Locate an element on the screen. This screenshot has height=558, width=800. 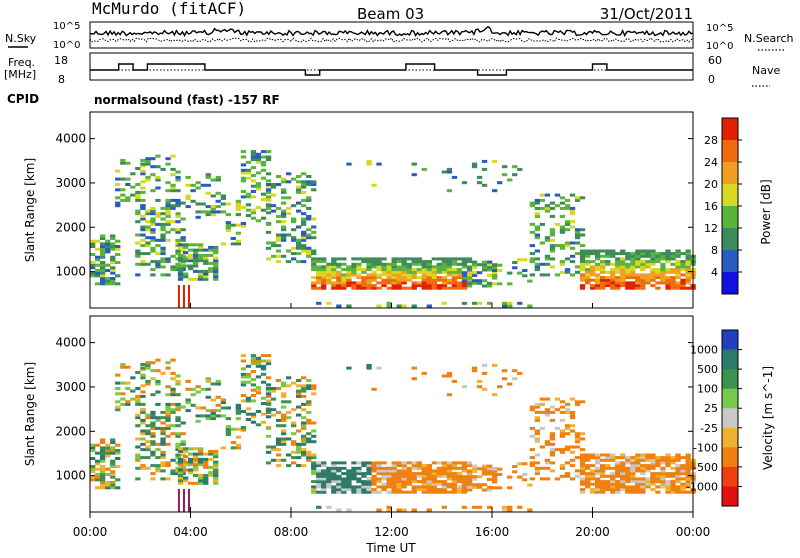
colorbar-tick-label: 16 is located at coordinates (711, 206).